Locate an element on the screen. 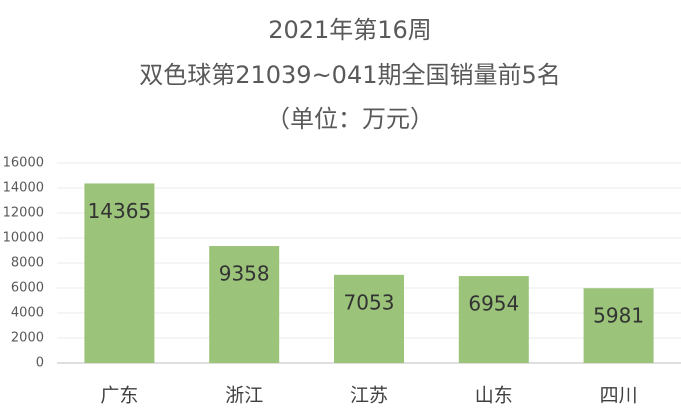 The image size is (681, 418). x-tick-label: 广东 is located at coordinates (119, 396).